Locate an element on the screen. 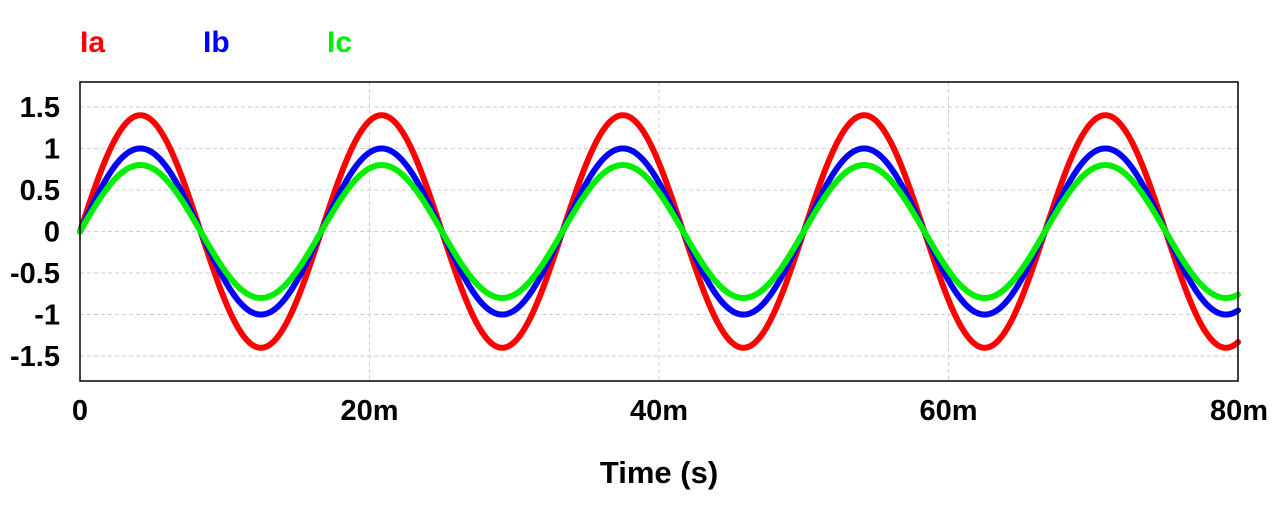 The image size is (1274, 506). y-tick-label: 1 is located at coordinates (52, 149).